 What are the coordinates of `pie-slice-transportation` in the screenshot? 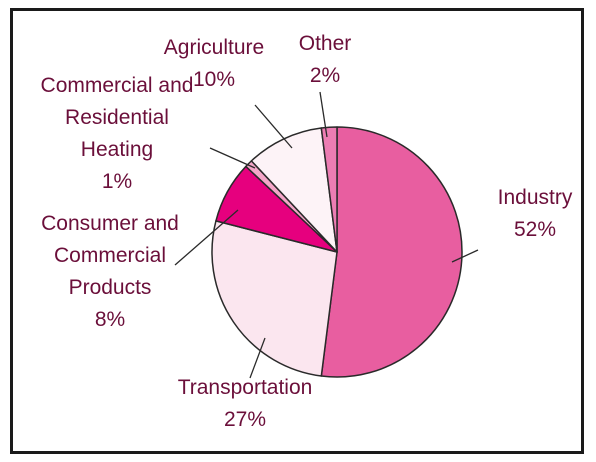 It's located at (274, 298).